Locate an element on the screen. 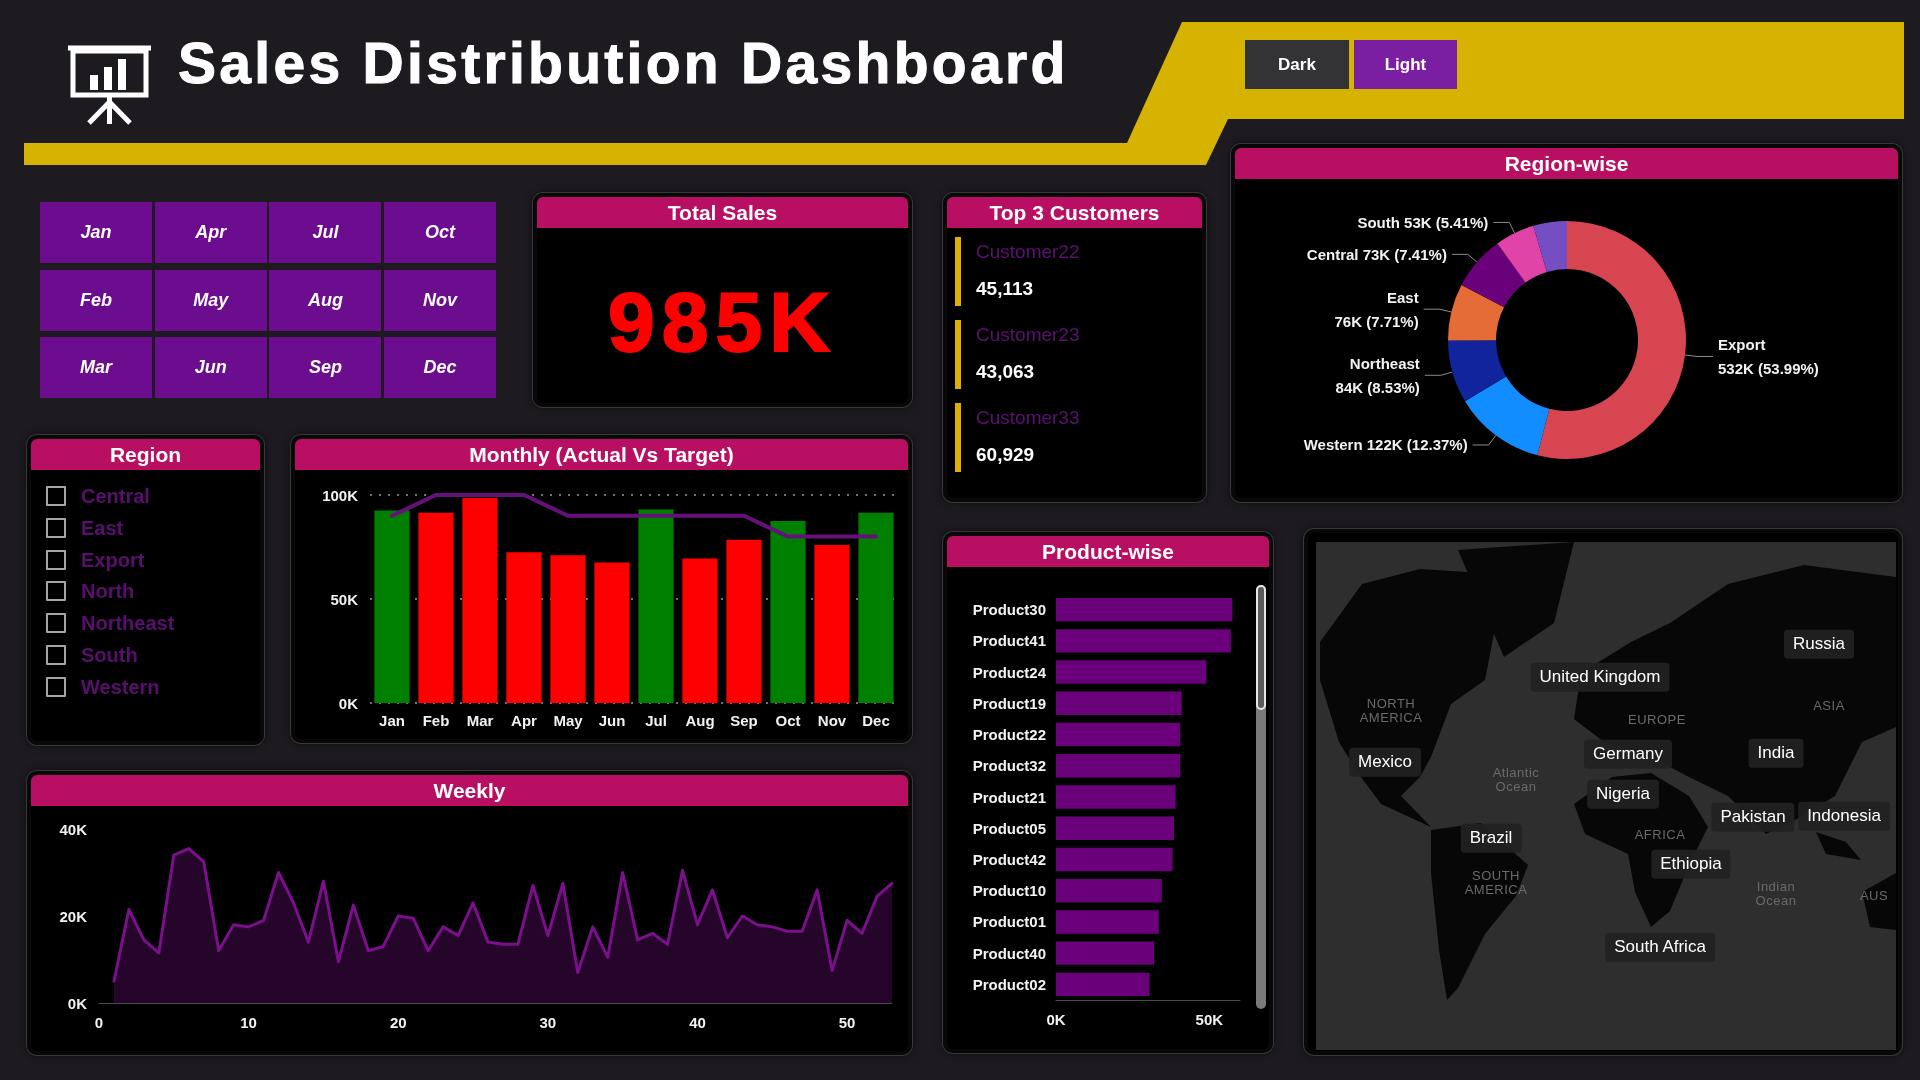  y-tick-label: Product19 is located at coordinates (1009, 703).